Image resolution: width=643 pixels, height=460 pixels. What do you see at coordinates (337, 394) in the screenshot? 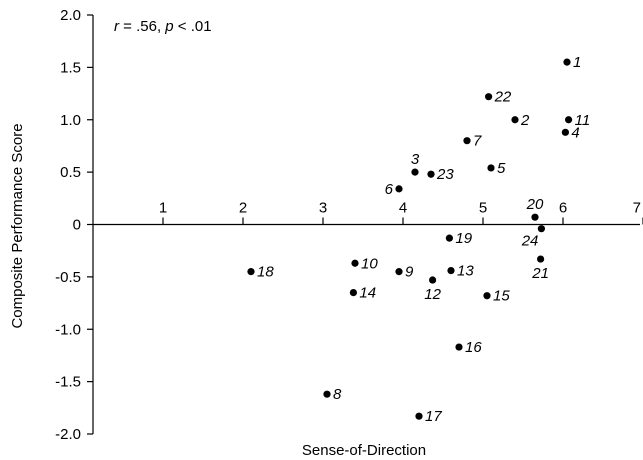
I see `data-point-label: 8` at bounding box center [337, 394].